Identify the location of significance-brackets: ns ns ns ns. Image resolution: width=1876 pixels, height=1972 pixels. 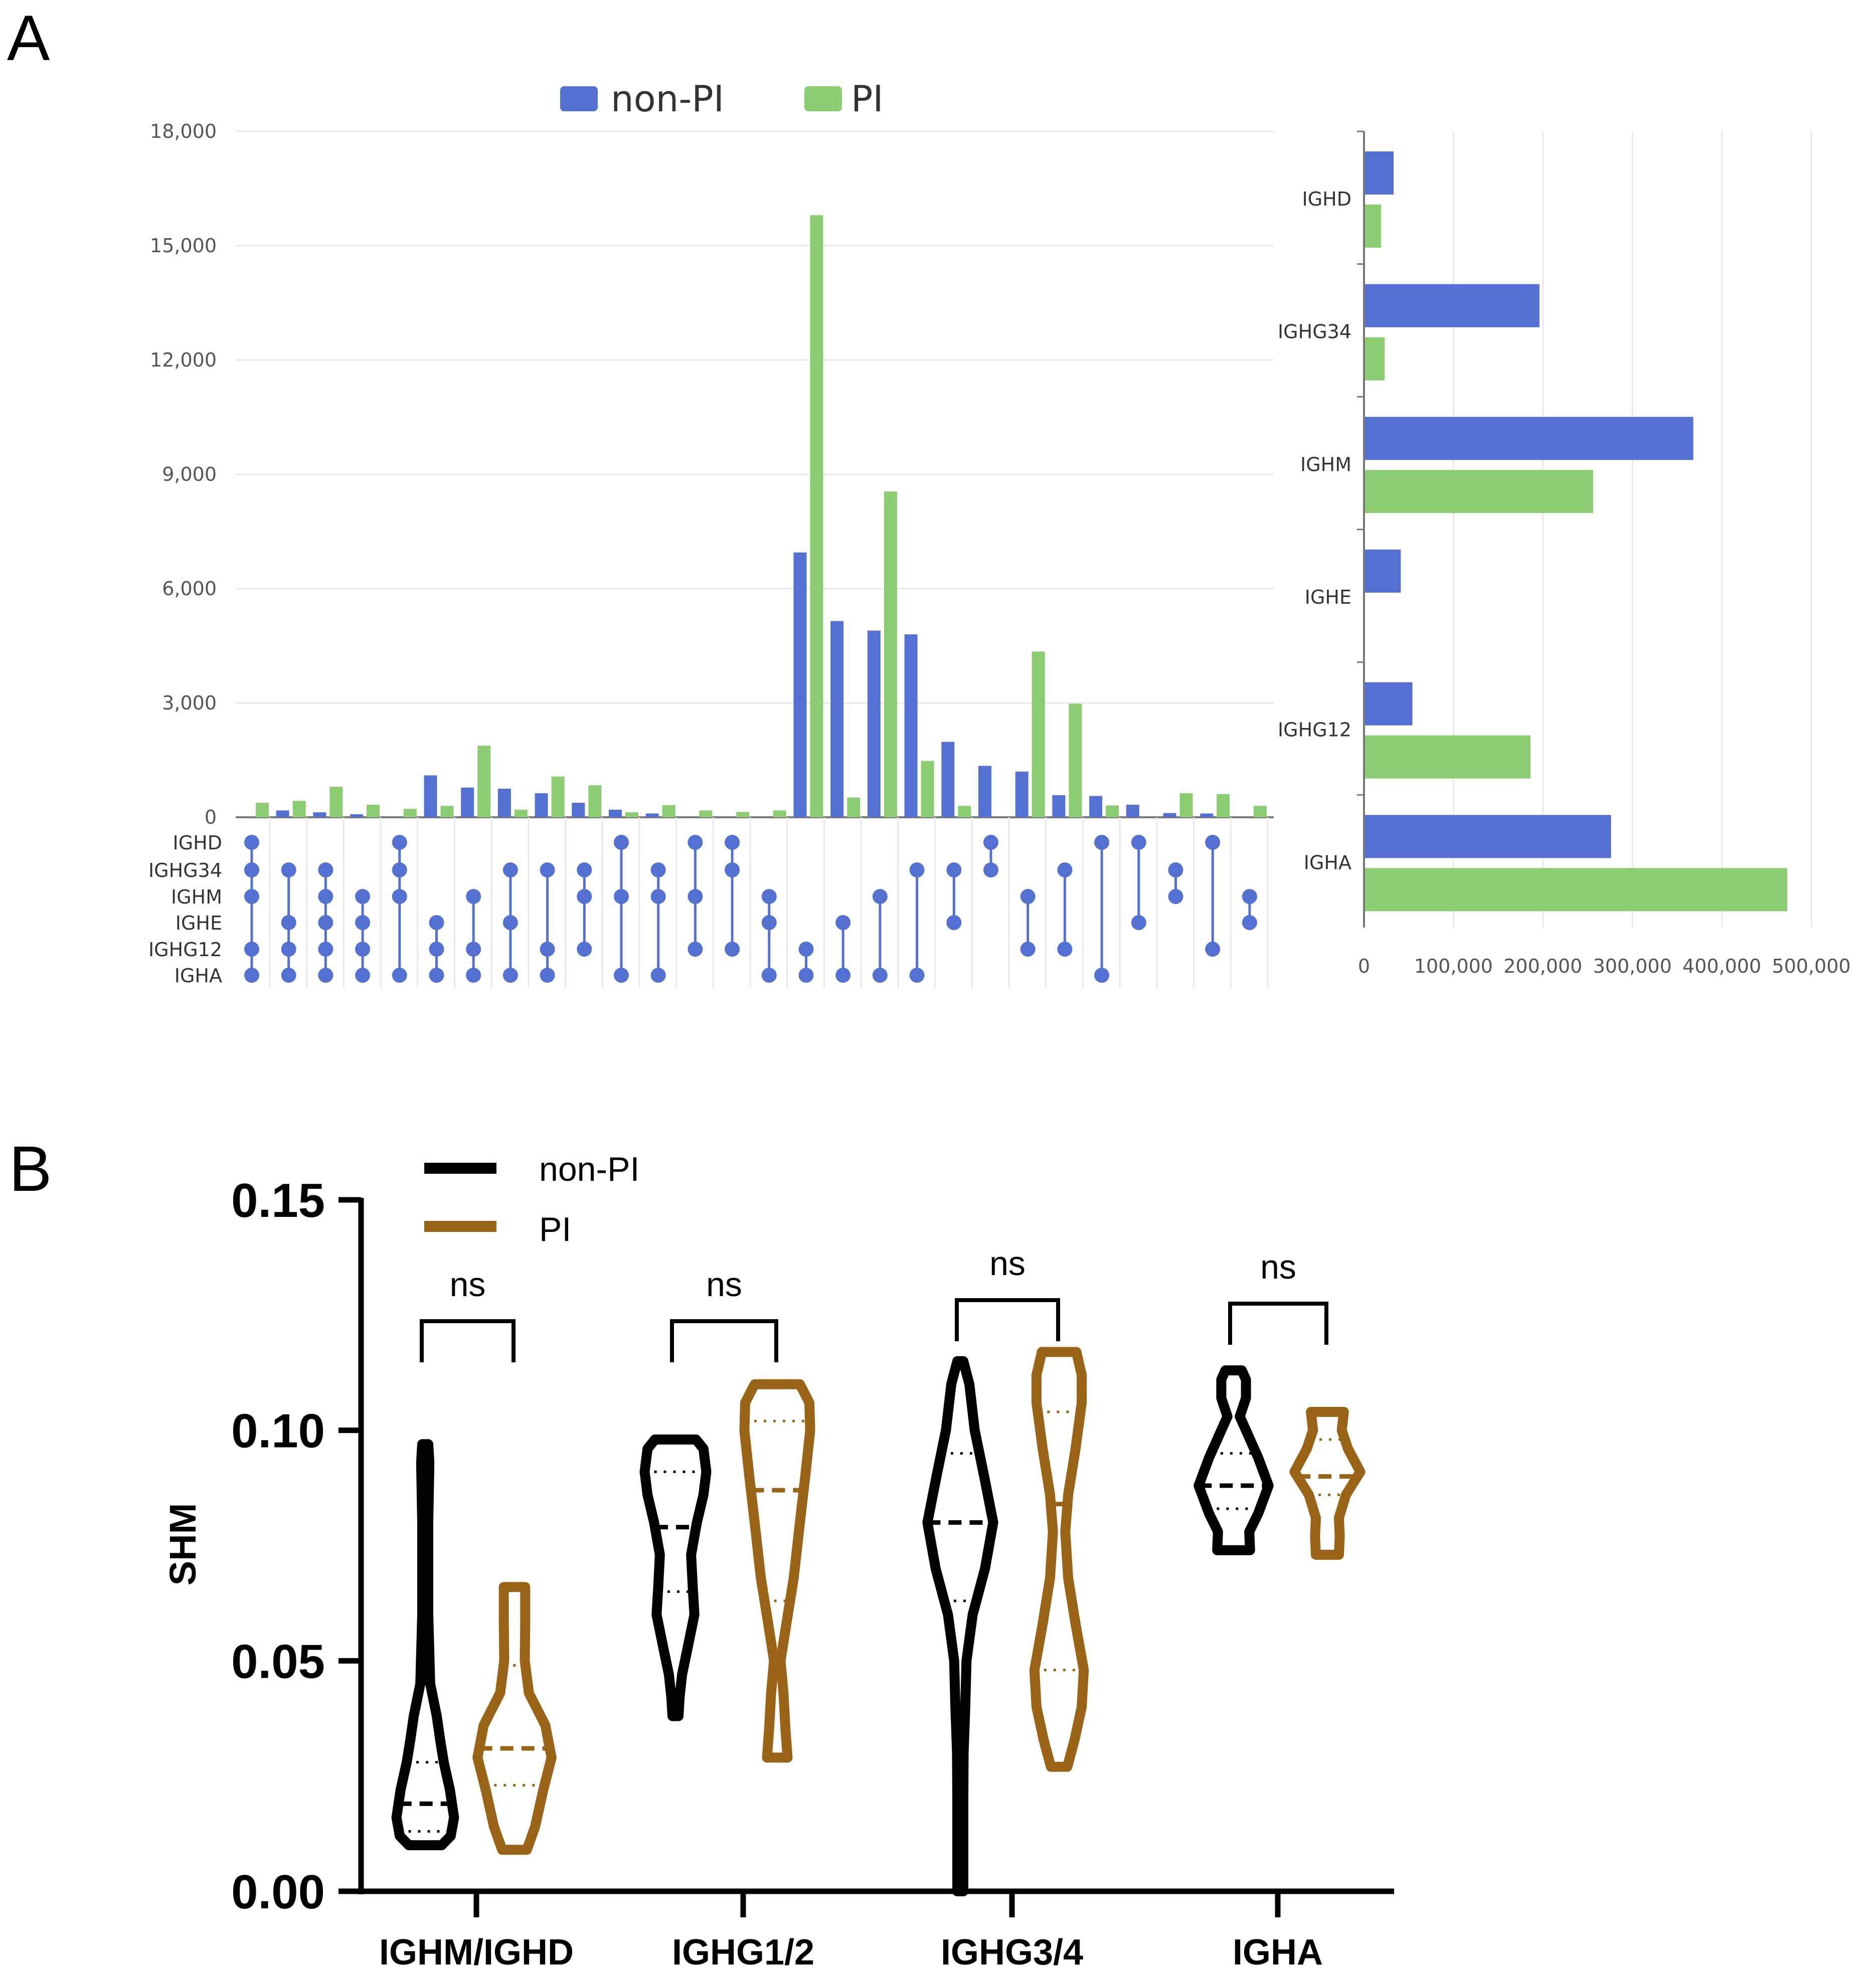
(874, 1303).